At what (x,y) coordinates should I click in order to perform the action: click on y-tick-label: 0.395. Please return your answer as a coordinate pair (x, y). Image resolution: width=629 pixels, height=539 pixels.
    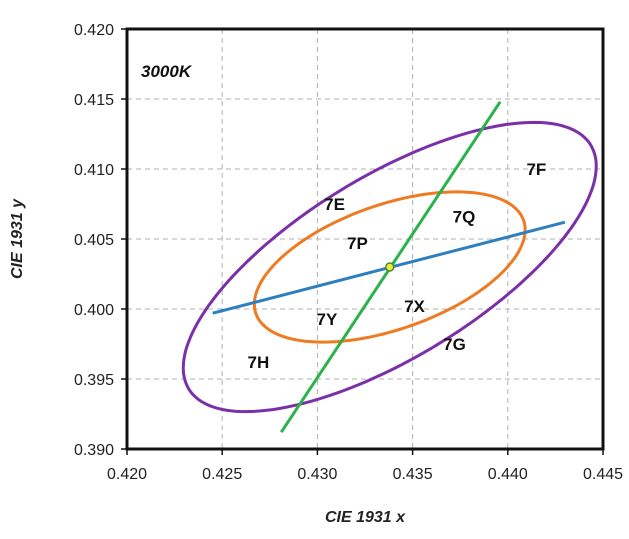
    Looking at the image, I should click on (94, 380).